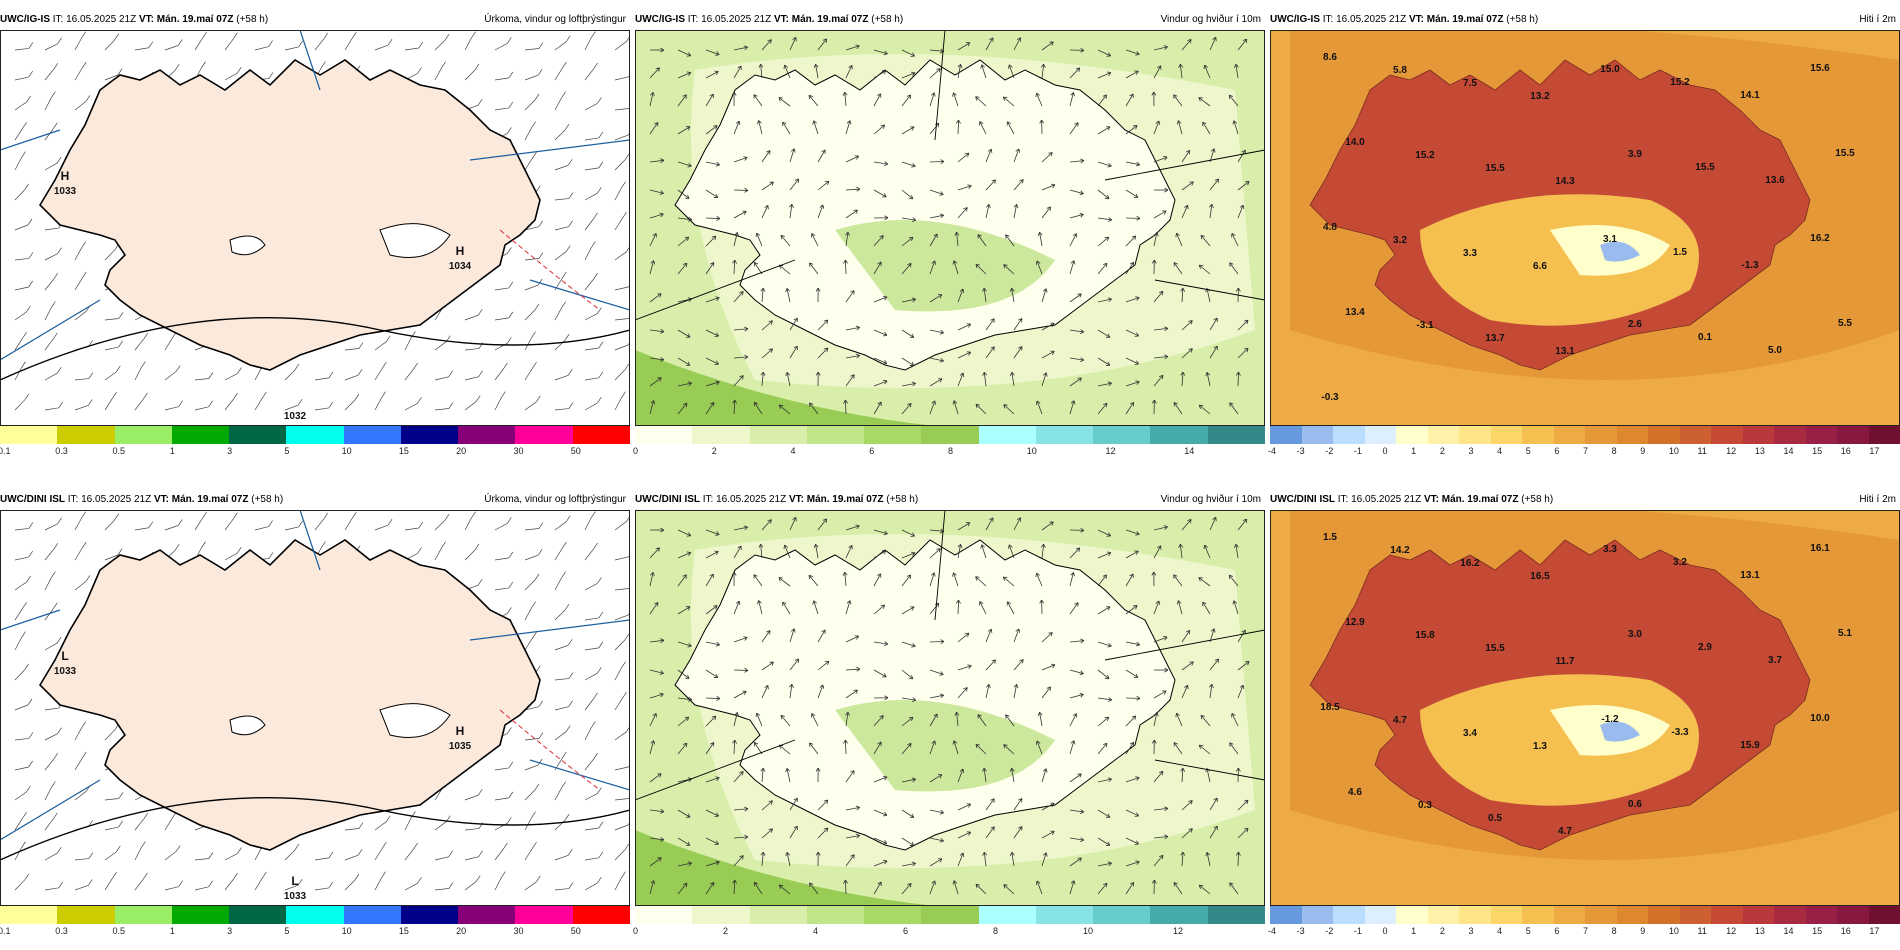 This screenshot has height=950, width=1900. What do you see at coordinates (1643, 931) in the screenshot?
I see `colorbar-tick: 9` at bounding box center [1643, 931].